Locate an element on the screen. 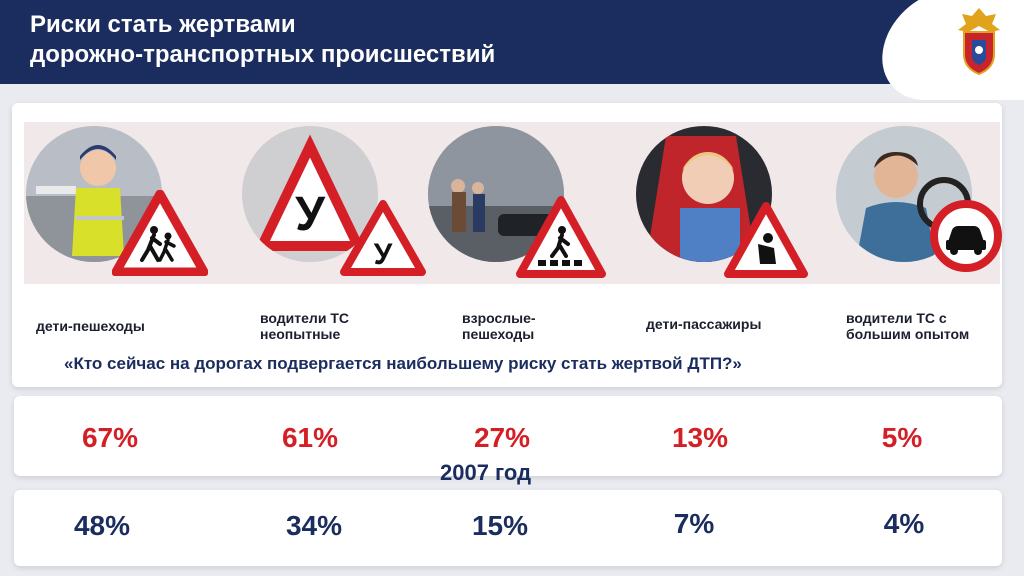 The height and width of the screenshot is (576, 1024). year2007-value-children-pedestrians: 48% is located at coordinates (102, 525).